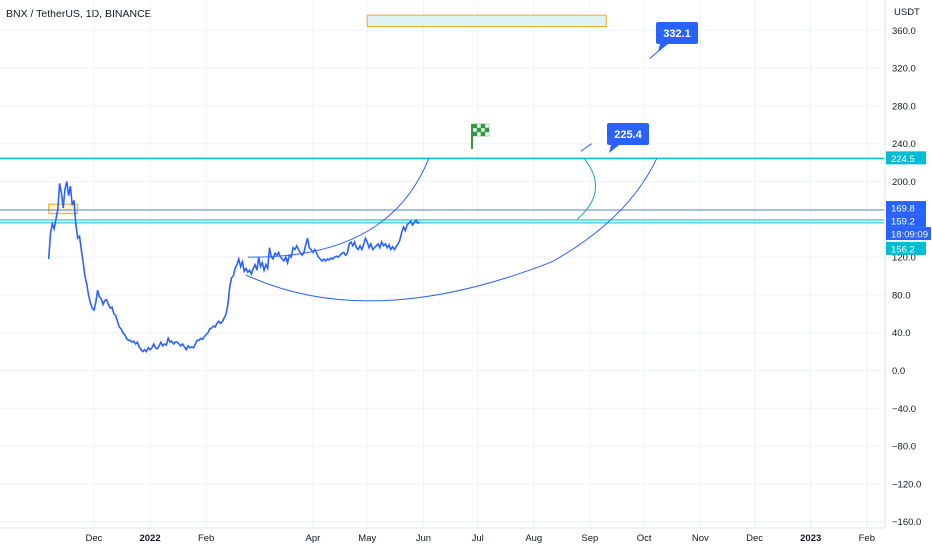 This screenshot has width=932, height=550. I want to click on price-tag-label: 169.8, so click(903, 209).